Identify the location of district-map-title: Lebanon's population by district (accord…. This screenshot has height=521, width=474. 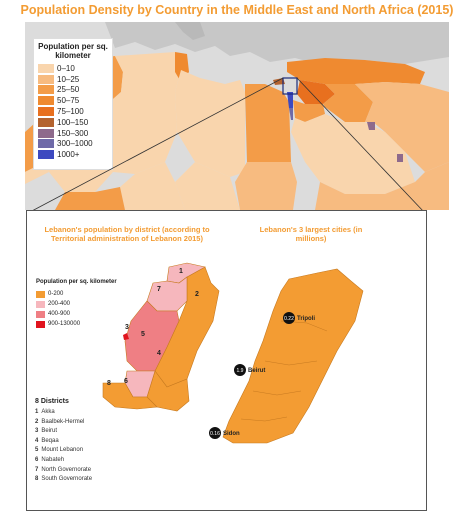
(127, 234).